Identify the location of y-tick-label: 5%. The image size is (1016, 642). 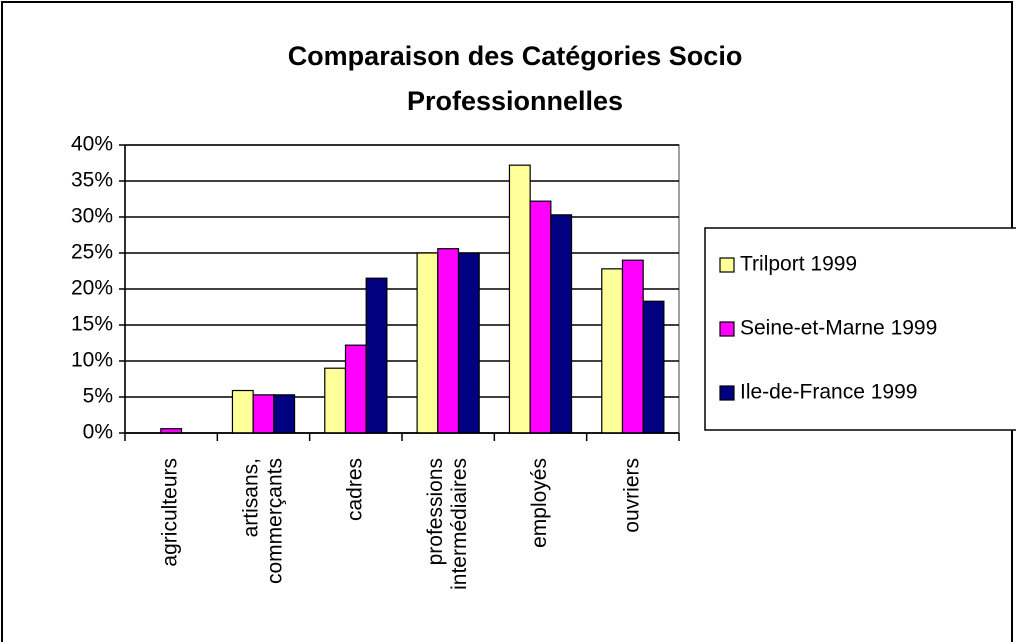
(98, 396).